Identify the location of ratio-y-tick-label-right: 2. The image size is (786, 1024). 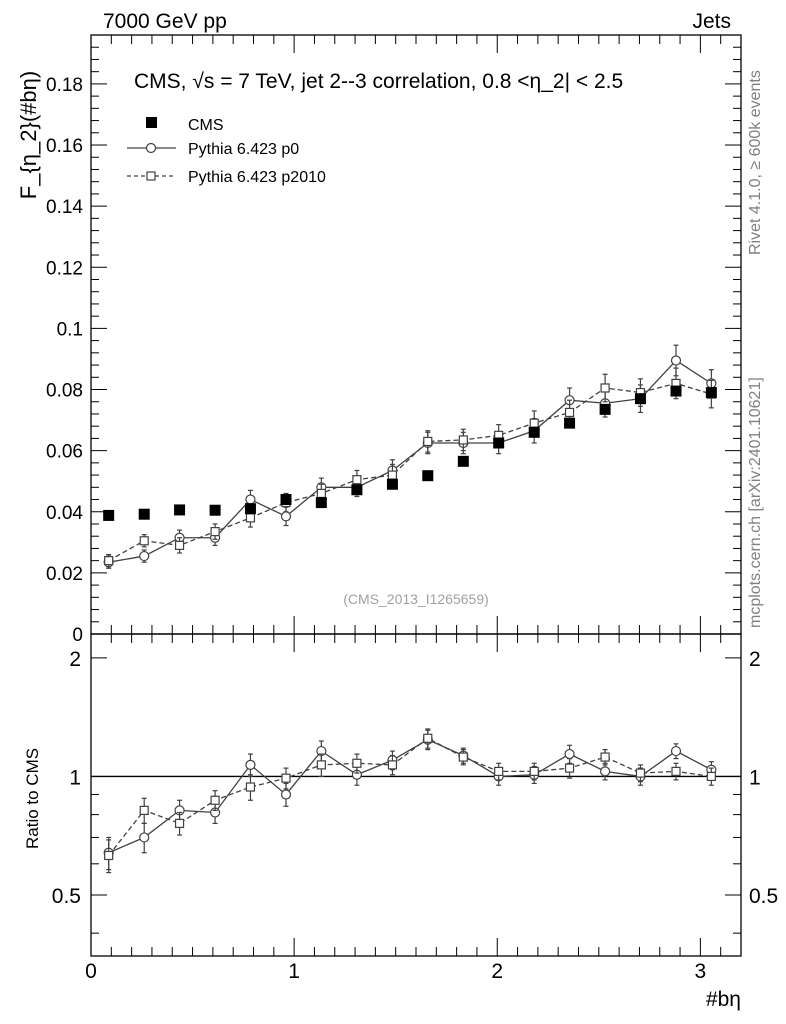
(755, 659).